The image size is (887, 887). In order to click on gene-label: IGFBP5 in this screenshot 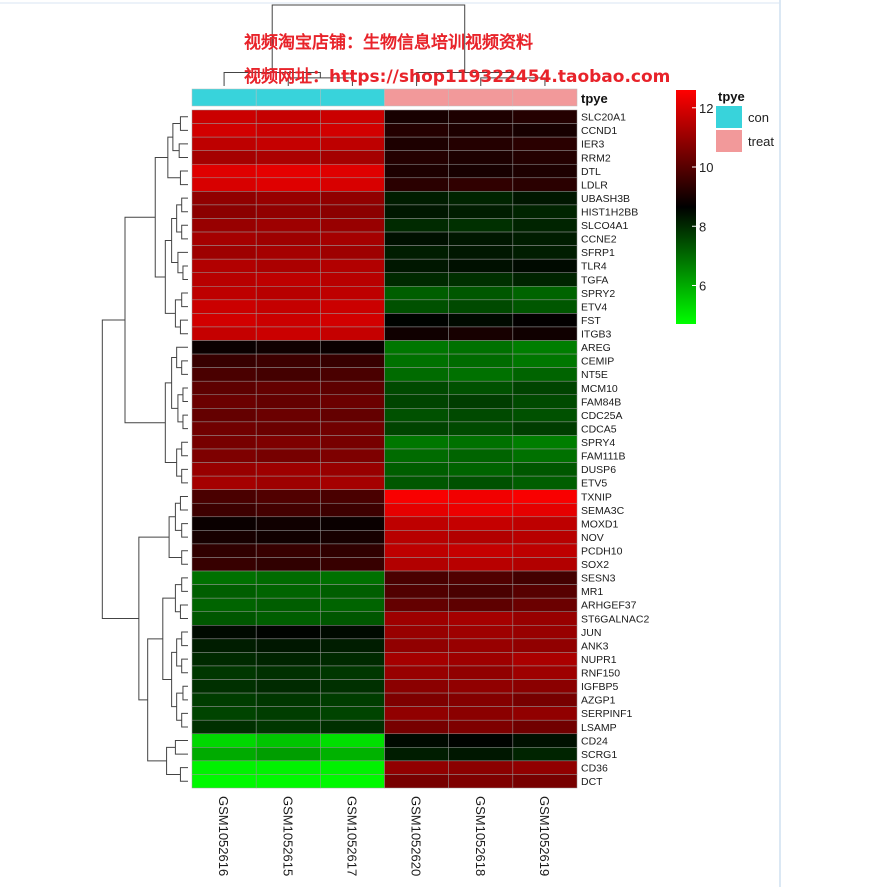, I will do `click(600, 687)`.